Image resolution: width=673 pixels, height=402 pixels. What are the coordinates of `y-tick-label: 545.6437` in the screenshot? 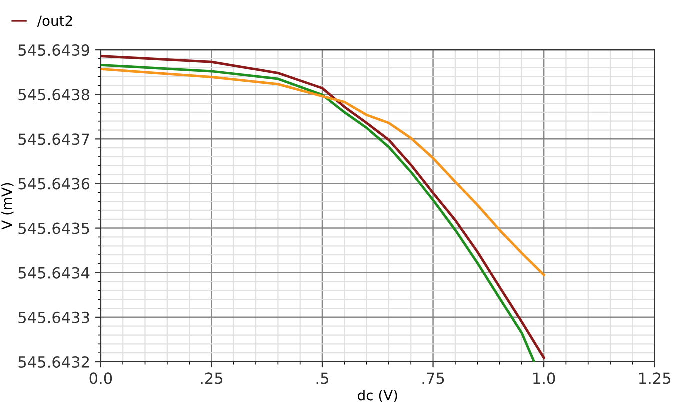 It's located at (54, 140).